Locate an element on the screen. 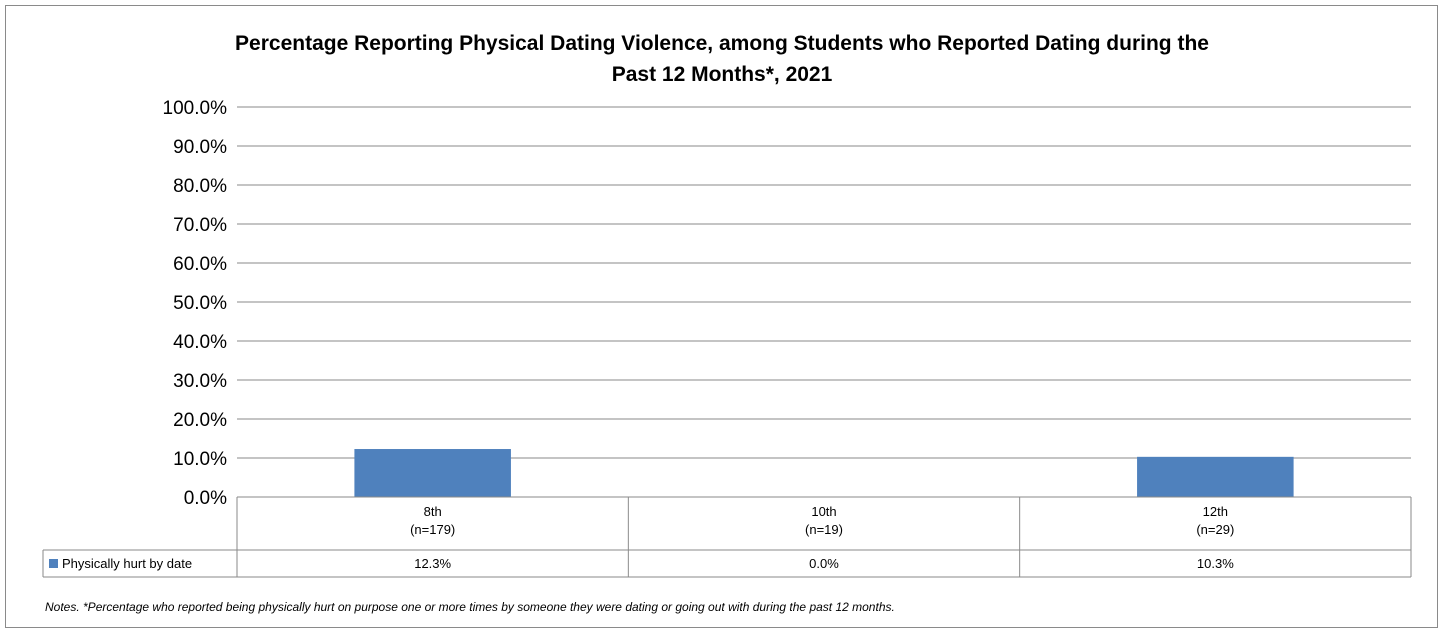 Image resolution: width=1445 pixels, height=635 pixels. category-label: 12th is located at coordinates (1215, 511).